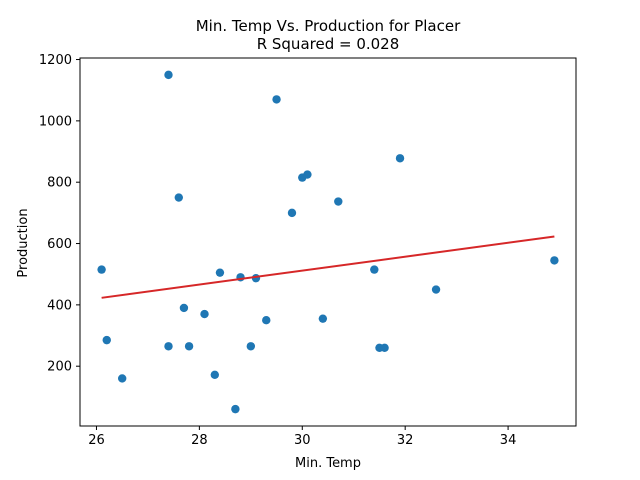 The width and height of the screenshot is (640, 480). What do you see at coordinates (328, 26) in the screenshot?
I see `chart-title-line1: Min. Temp Vs. Production for Placer` at bounding box center [328, 26].